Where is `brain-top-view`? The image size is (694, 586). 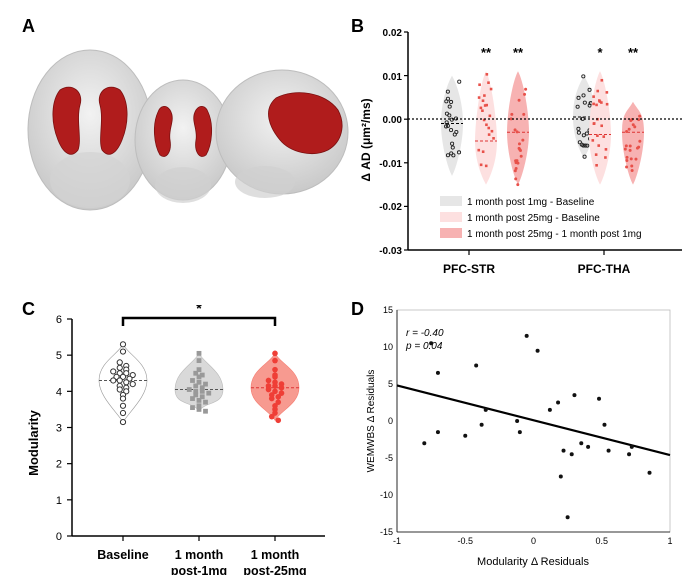
brain-top-view is located at coordinates (90, 130).